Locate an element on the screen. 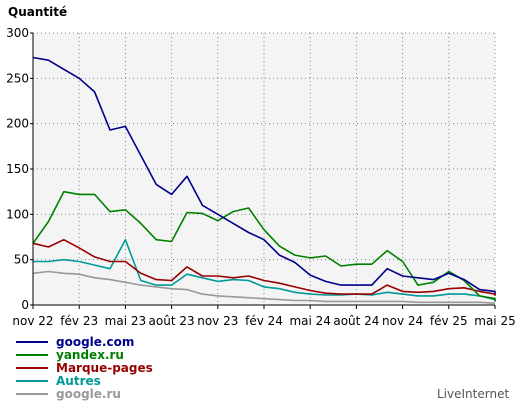 The image size is (520, 405). x-tick-label: nov 22 is located at coordinates (32, 321).